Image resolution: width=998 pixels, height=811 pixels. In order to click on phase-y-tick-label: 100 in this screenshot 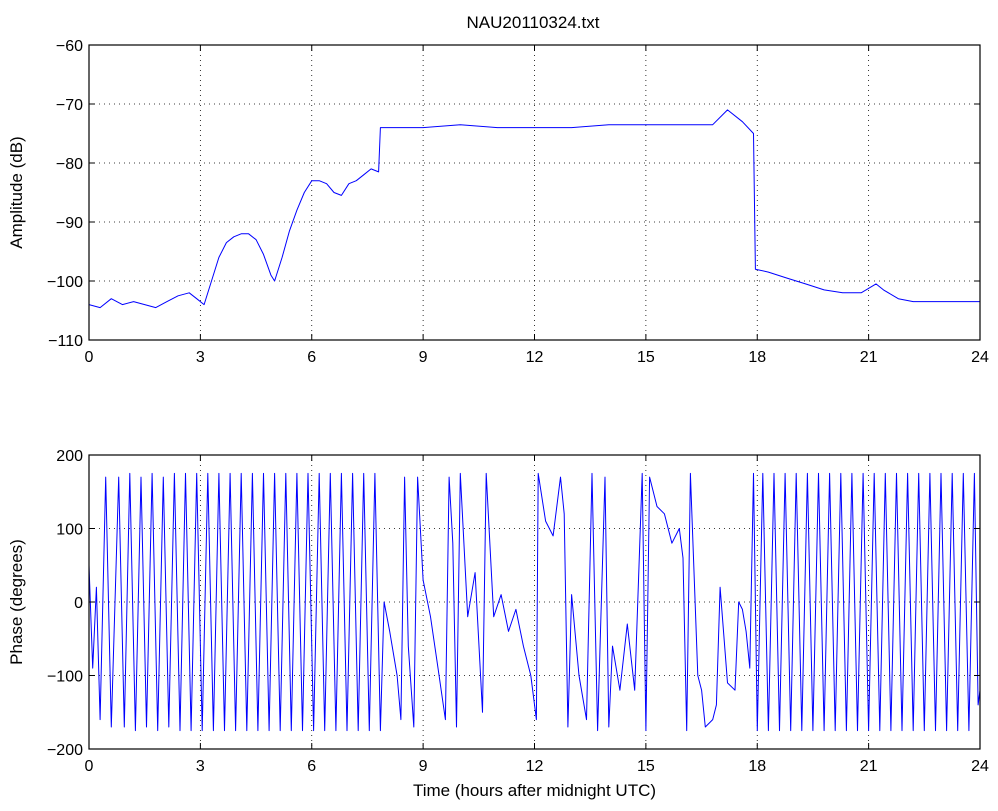, I will do `click(69, 530)`.